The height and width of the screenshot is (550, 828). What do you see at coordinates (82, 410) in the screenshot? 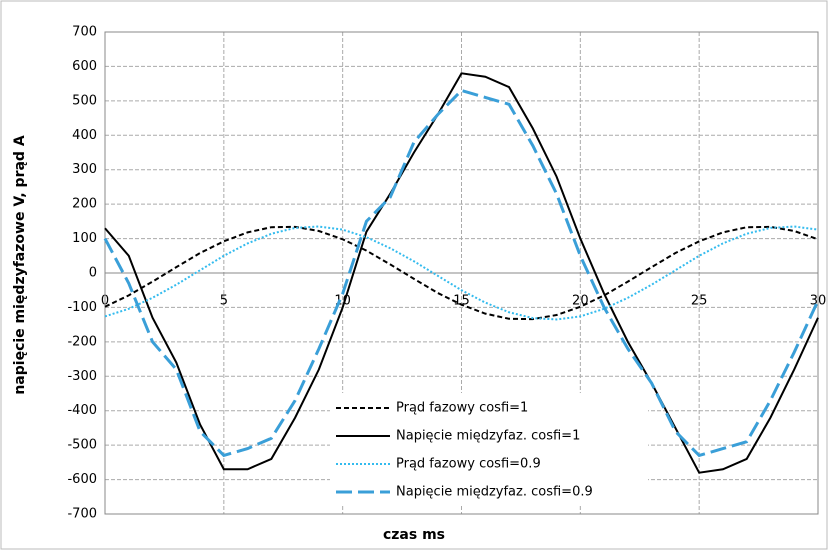
I see `y-tick-label: -400` at bounding box center [82, 410].